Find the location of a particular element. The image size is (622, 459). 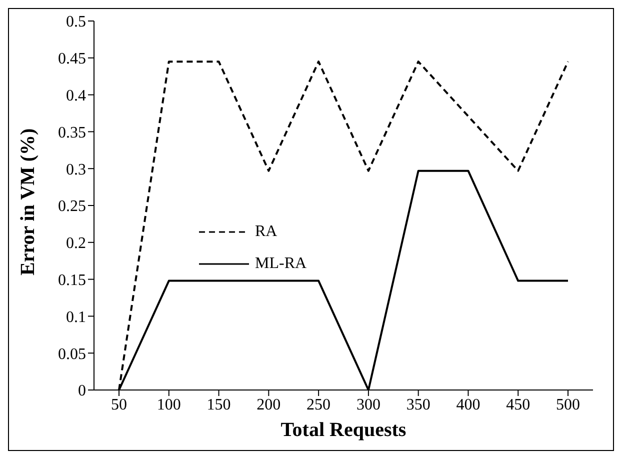

y-tick-label: 0.45 is located at coordinates (72, 59).